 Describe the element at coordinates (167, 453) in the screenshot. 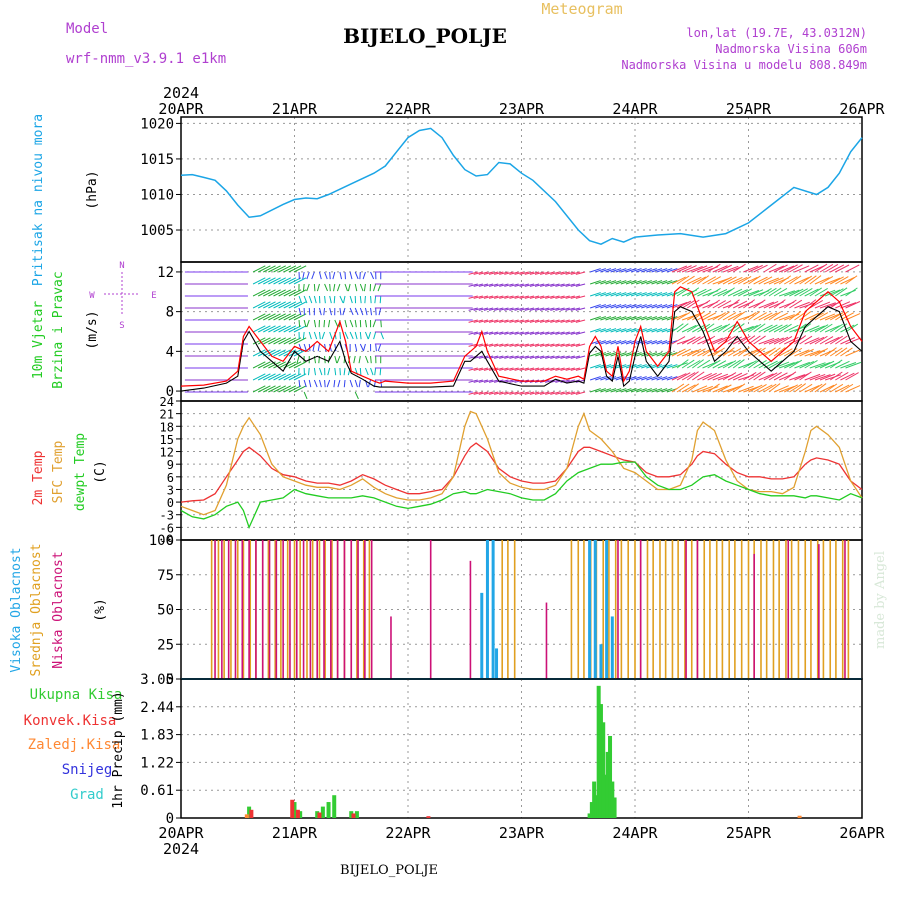

I see `temp-ytick-label: 12` at that location.